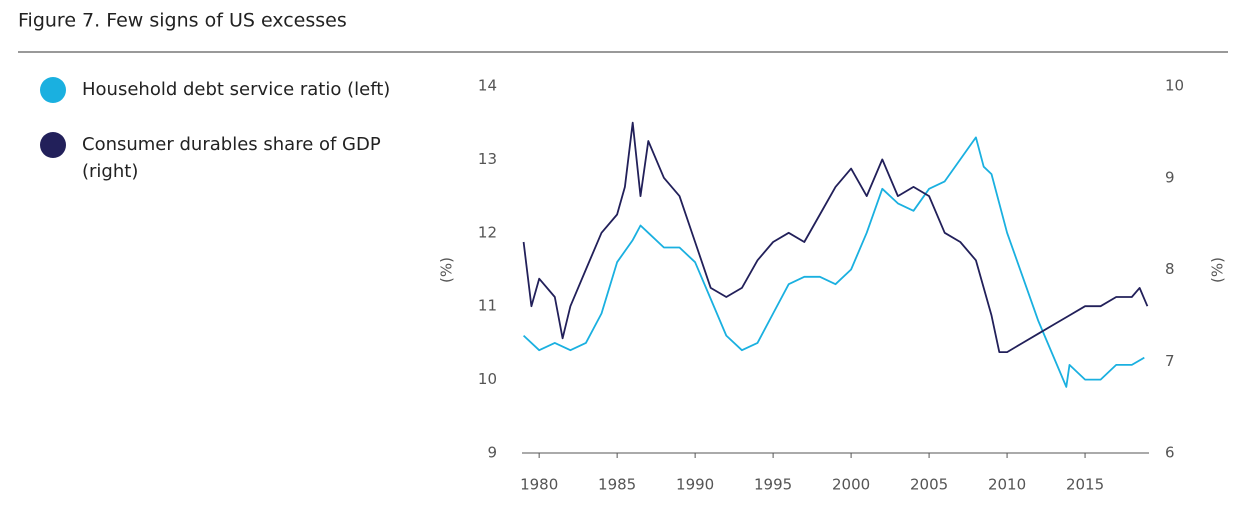 This screenshot has width=1259, height=505. I want to click on chart-title: Figure 7. Few signs of US excesses, so click(182, 21).